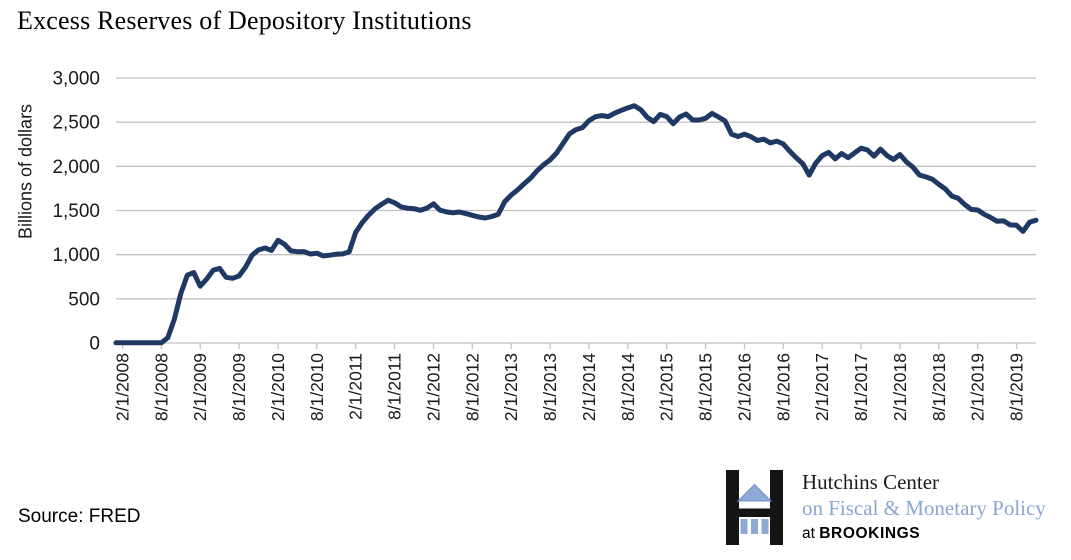 This screenshot has height=560, width=1071. Describe the element at coordinates (776, 507) in the screenshot. I see `h-right-stem` at that location.